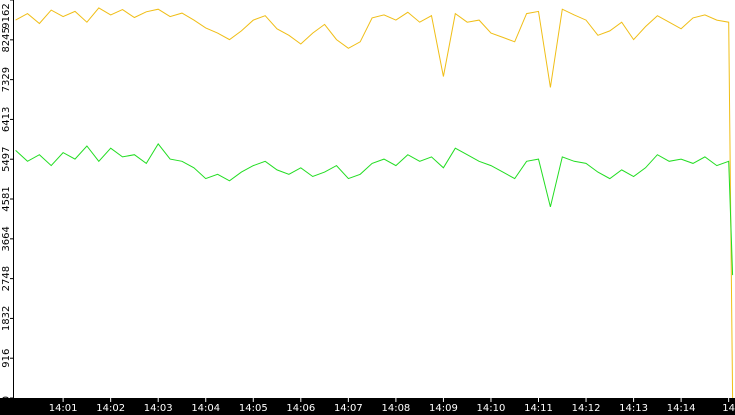 The width and height of the screenshot is (735, 415). I want to click on y-tick-label: 7329, so click(6, 79).